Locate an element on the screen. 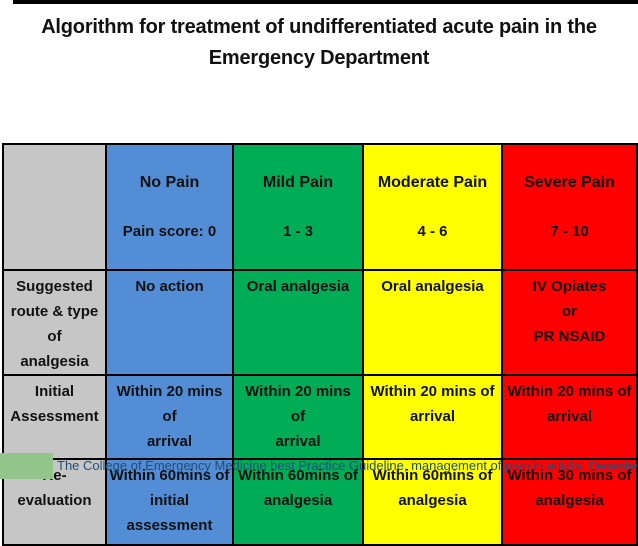 The height and width of the screenshot is (546, 638). header-cell-severe-pain: Severe Pain 7 - 10 is located at coordinates (569, 207).